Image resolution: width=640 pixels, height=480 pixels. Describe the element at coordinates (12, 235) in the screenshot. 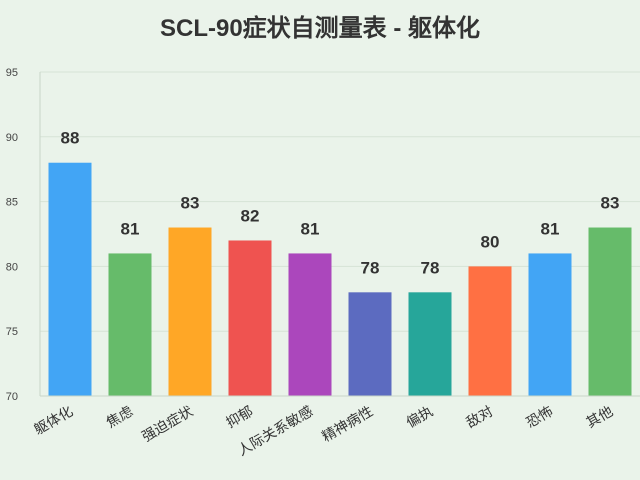

I see `y-axis-ticks: 70 75 80 85 90 95` at that location.